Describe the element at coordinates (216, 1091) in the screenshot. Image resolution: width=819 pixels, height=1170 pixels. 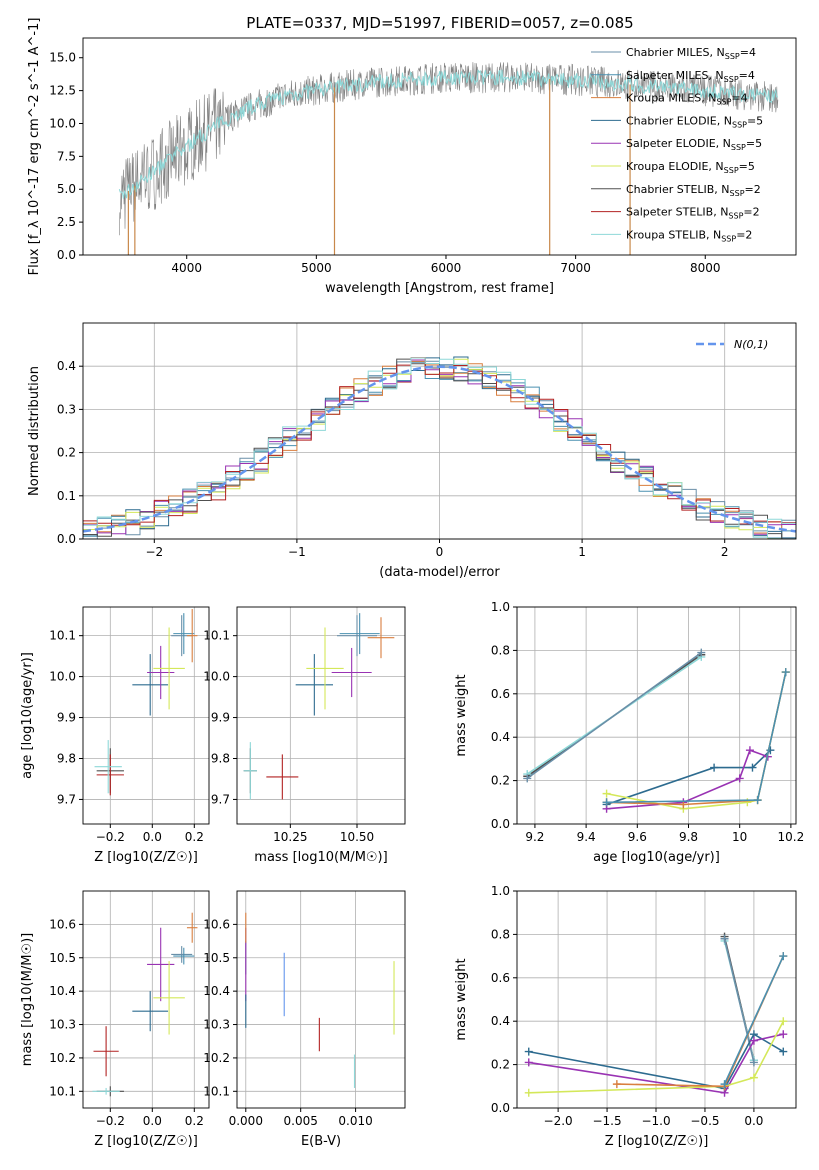
I see `y-tick-label: 10.1` at that location.